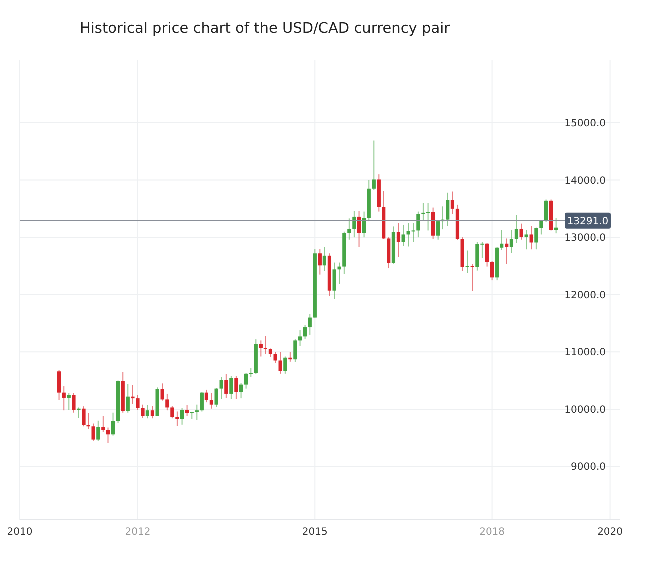 The height and width of the screenshot is (567, 650). I want to click on x-tick-label: 2012, so click(138, 532).